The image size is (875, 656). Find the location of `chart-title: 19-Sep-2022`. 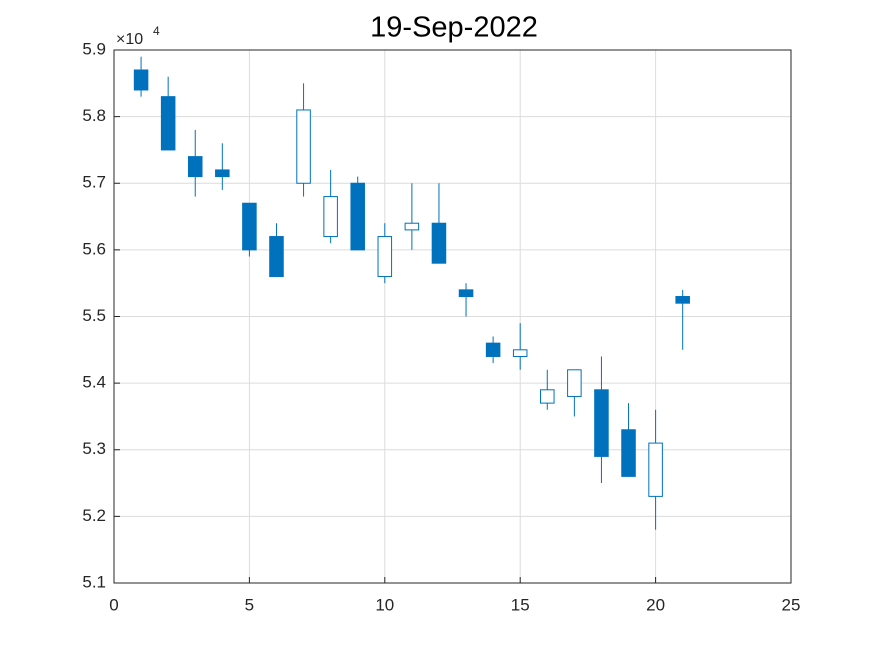

chart-title: 19-Sep-2022 is located at coordinates (454, 28).